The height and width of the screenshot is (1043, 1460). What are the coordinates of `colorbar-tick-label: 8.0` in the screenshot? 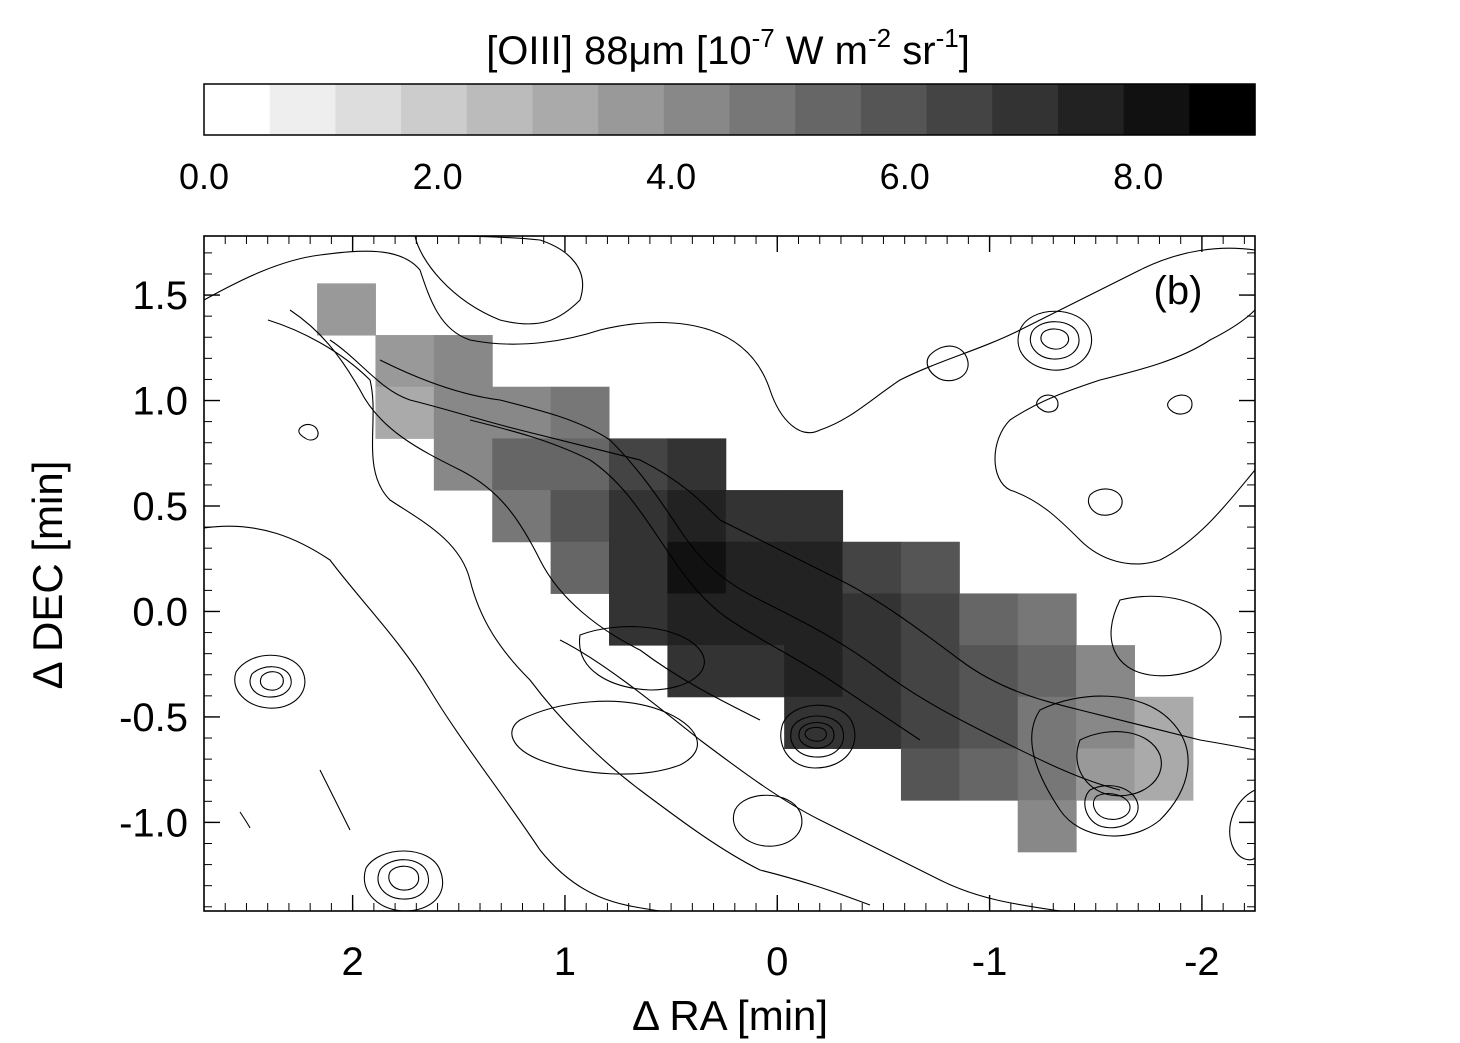 It's located at (1138, 176).